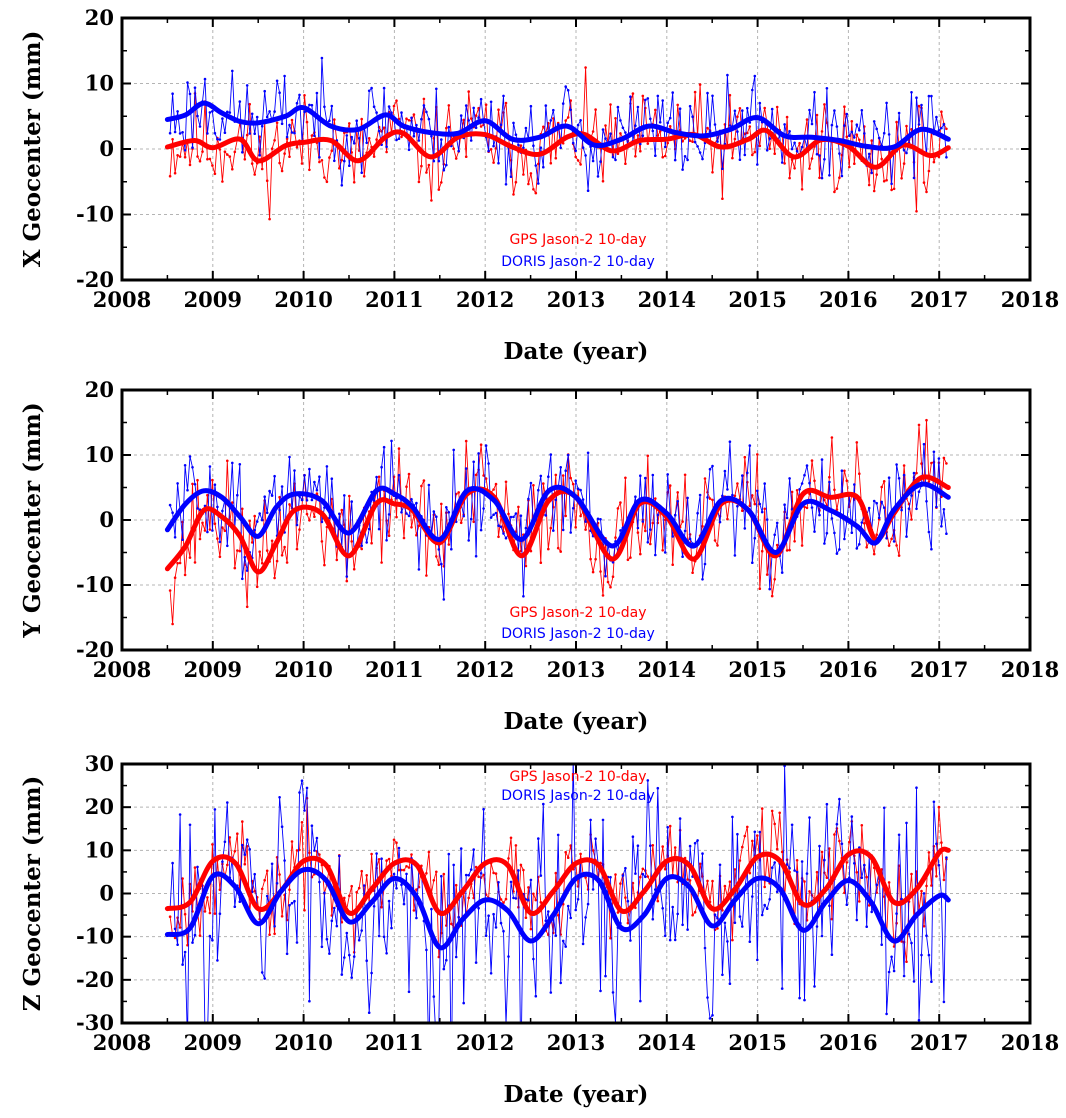  I want to click on plot-area, so click(557, 522).